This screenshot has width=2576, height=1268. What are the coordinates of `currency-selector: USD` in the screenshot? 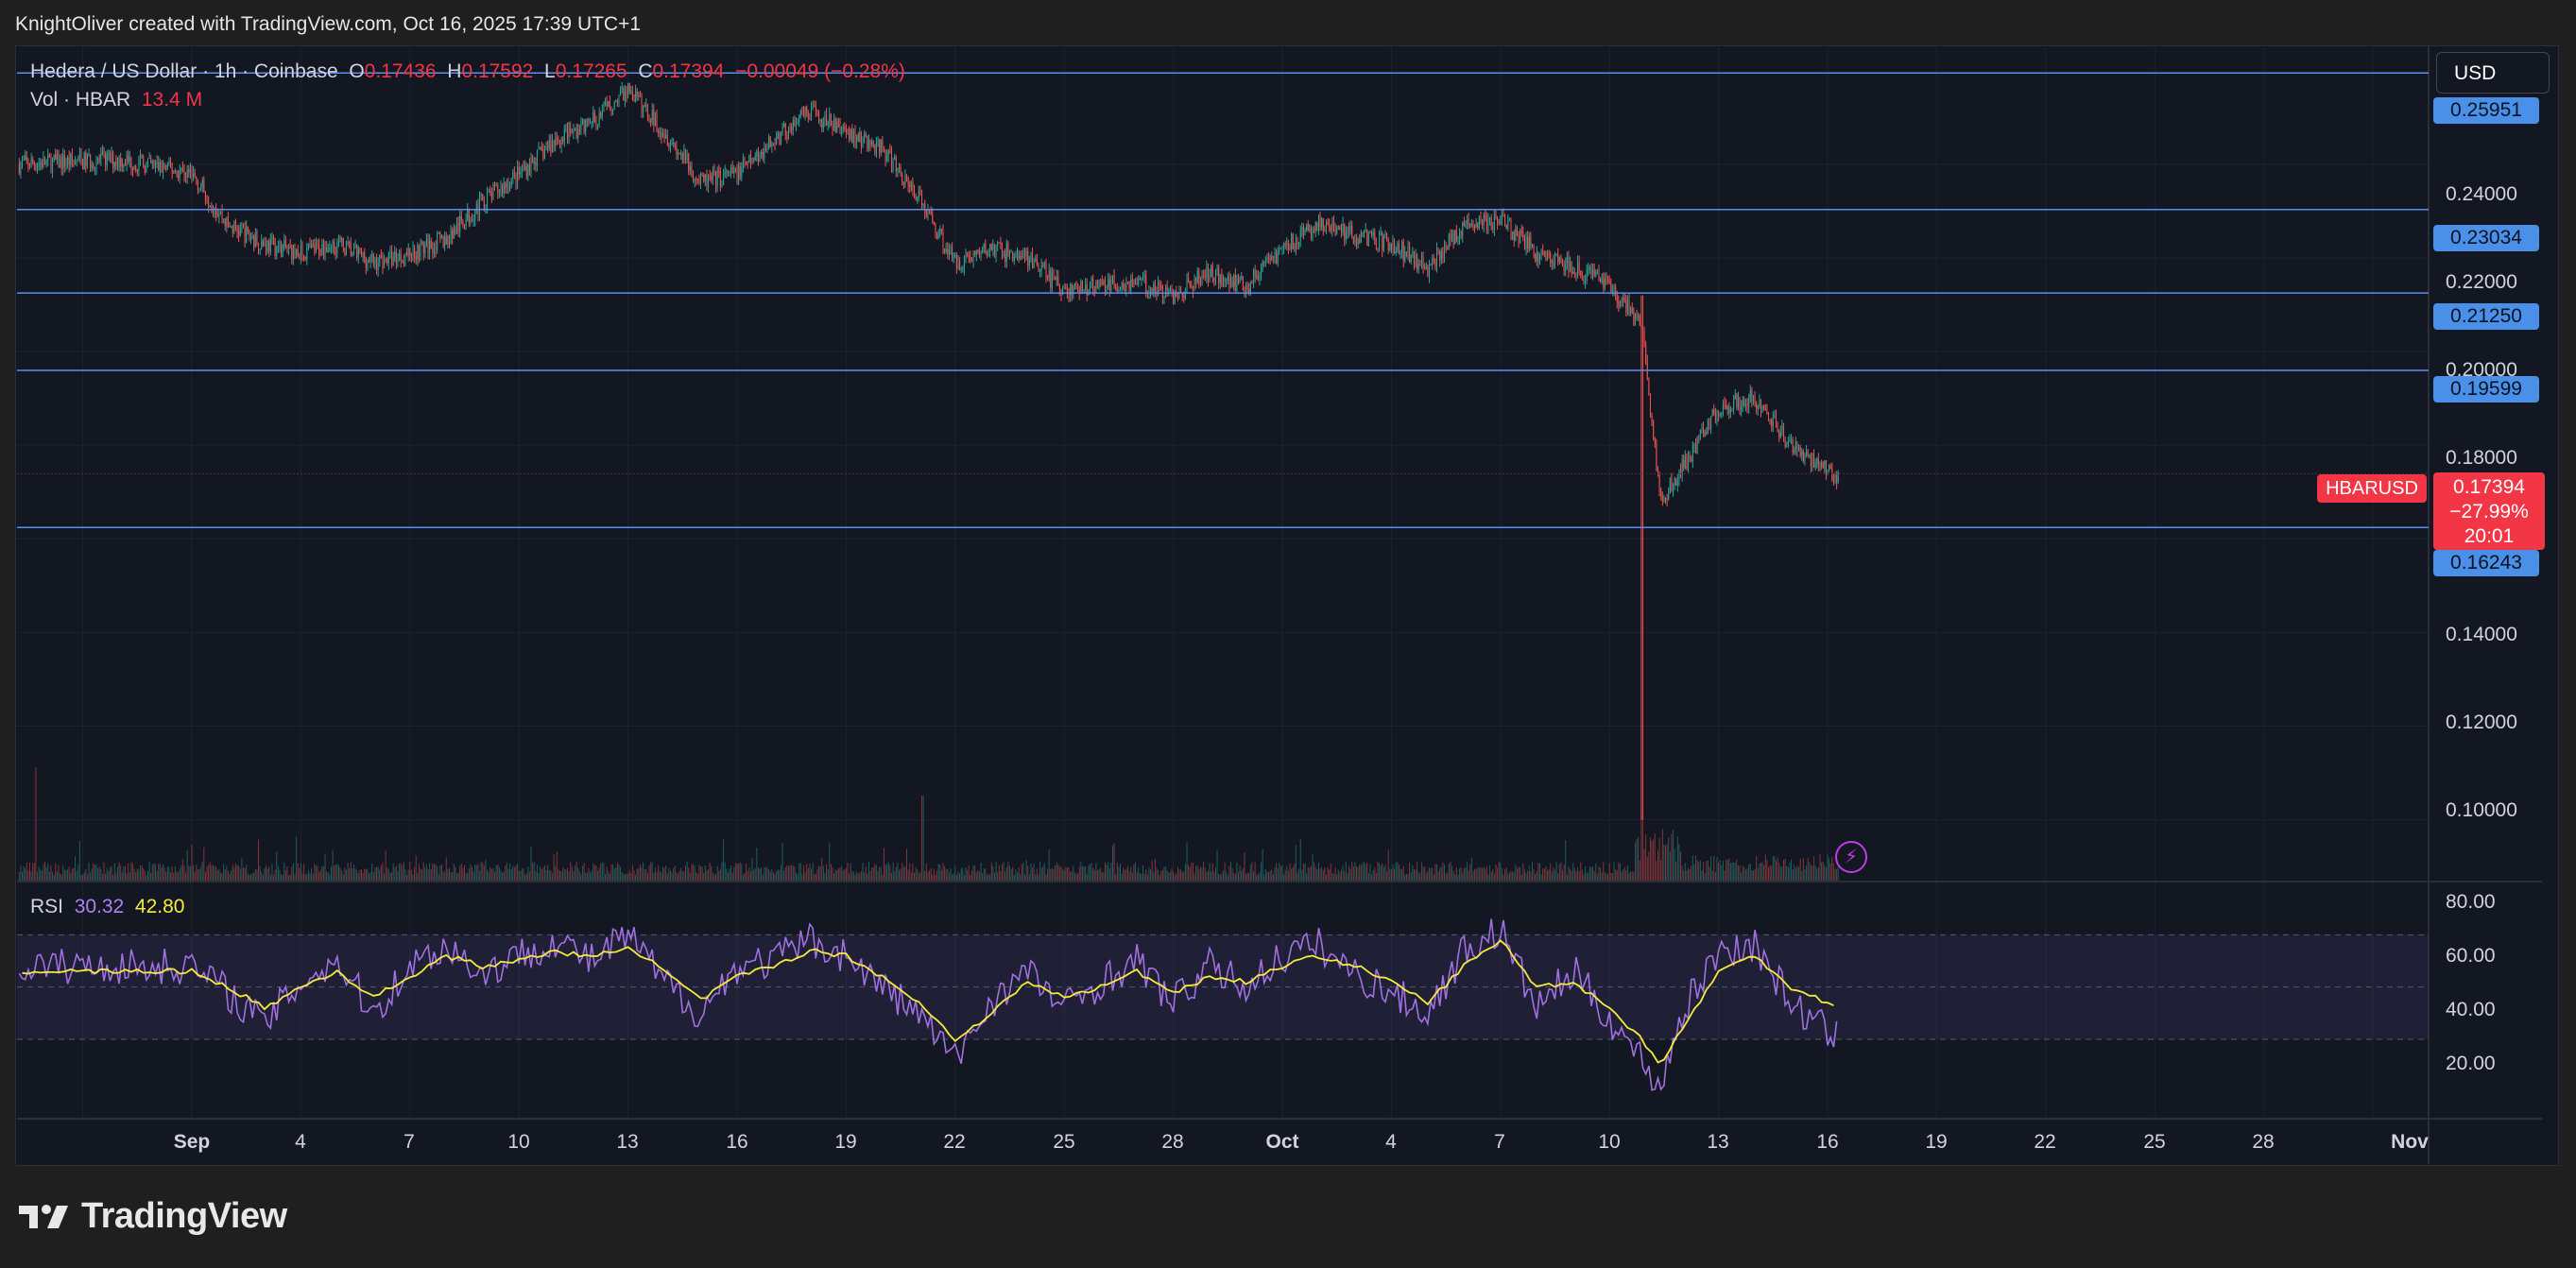 It's located at (2493, 73).